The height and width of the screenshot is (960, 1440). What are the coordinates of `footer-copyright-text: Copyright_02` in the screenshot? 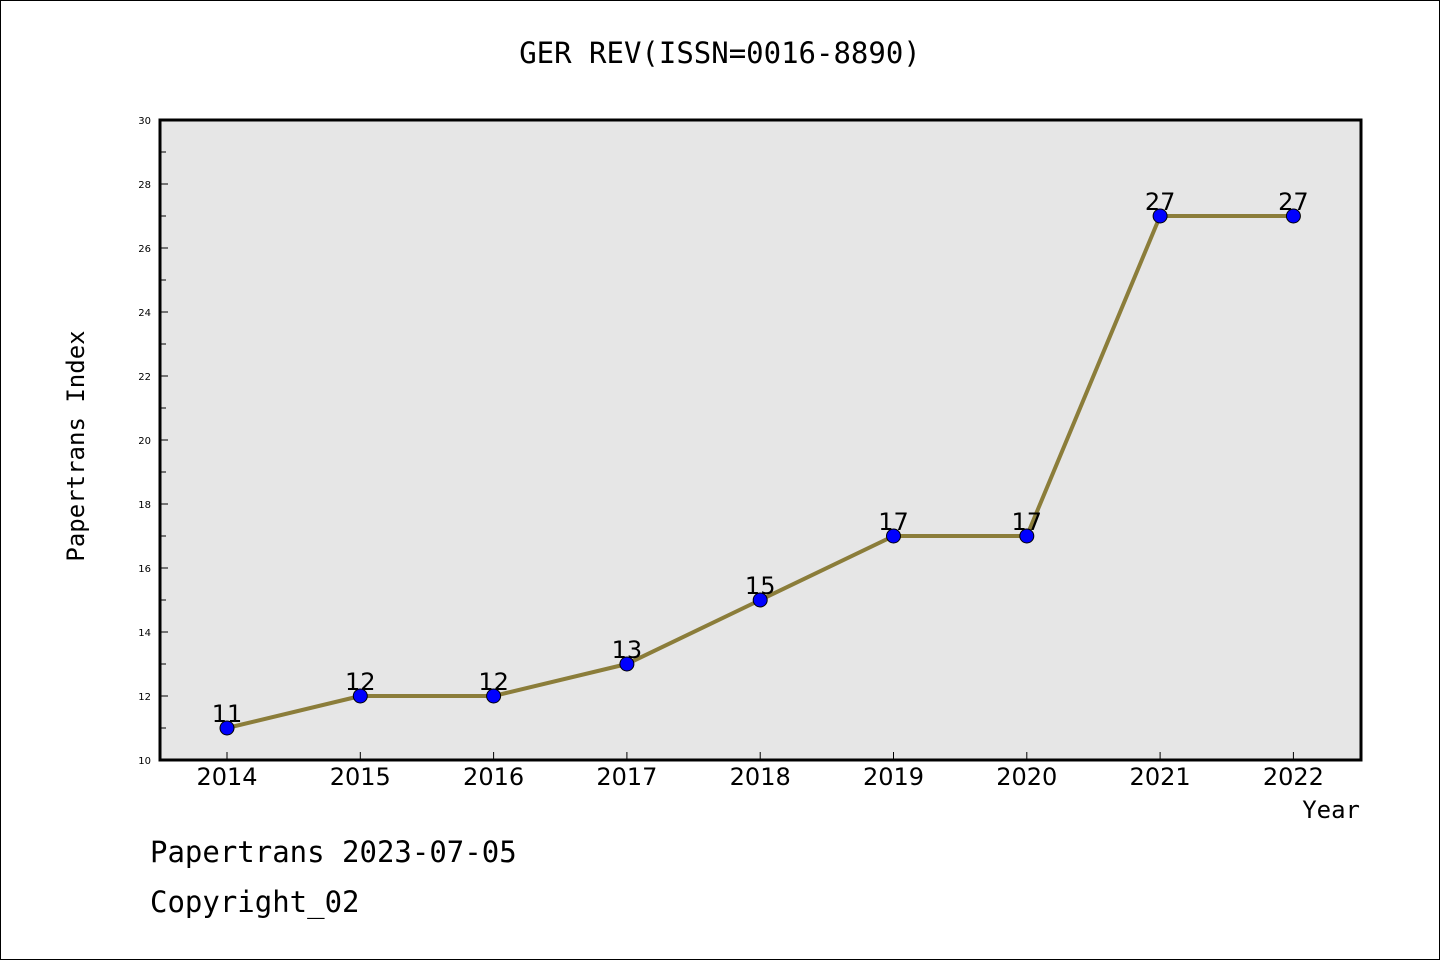 It's located at (255, 902).